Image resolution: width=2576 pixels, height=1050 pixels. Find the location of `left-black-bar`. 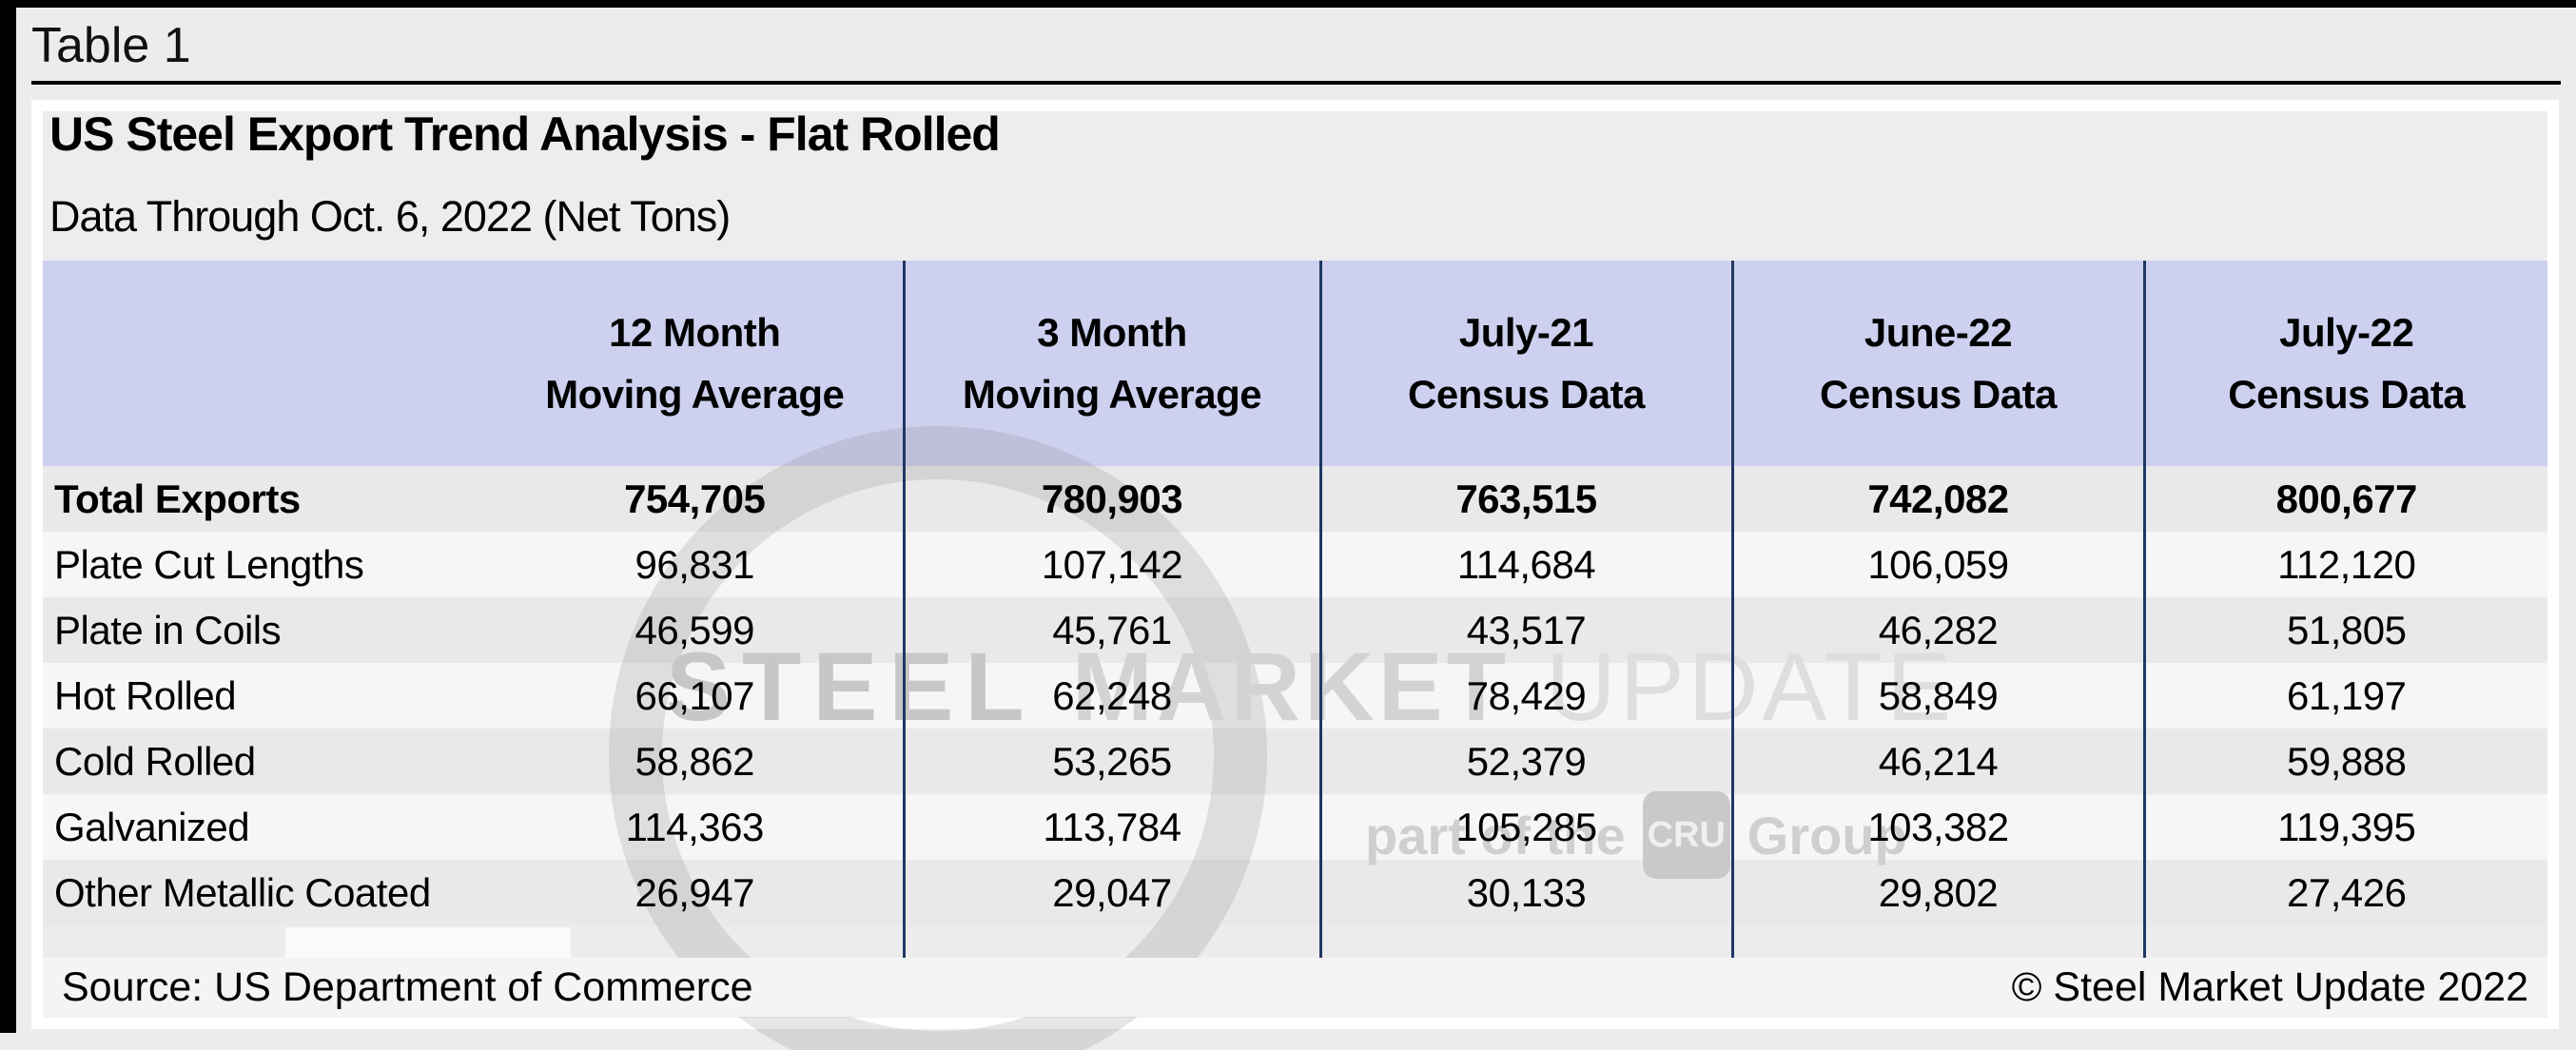

left-black-bar is located at coordinates (8, 516).